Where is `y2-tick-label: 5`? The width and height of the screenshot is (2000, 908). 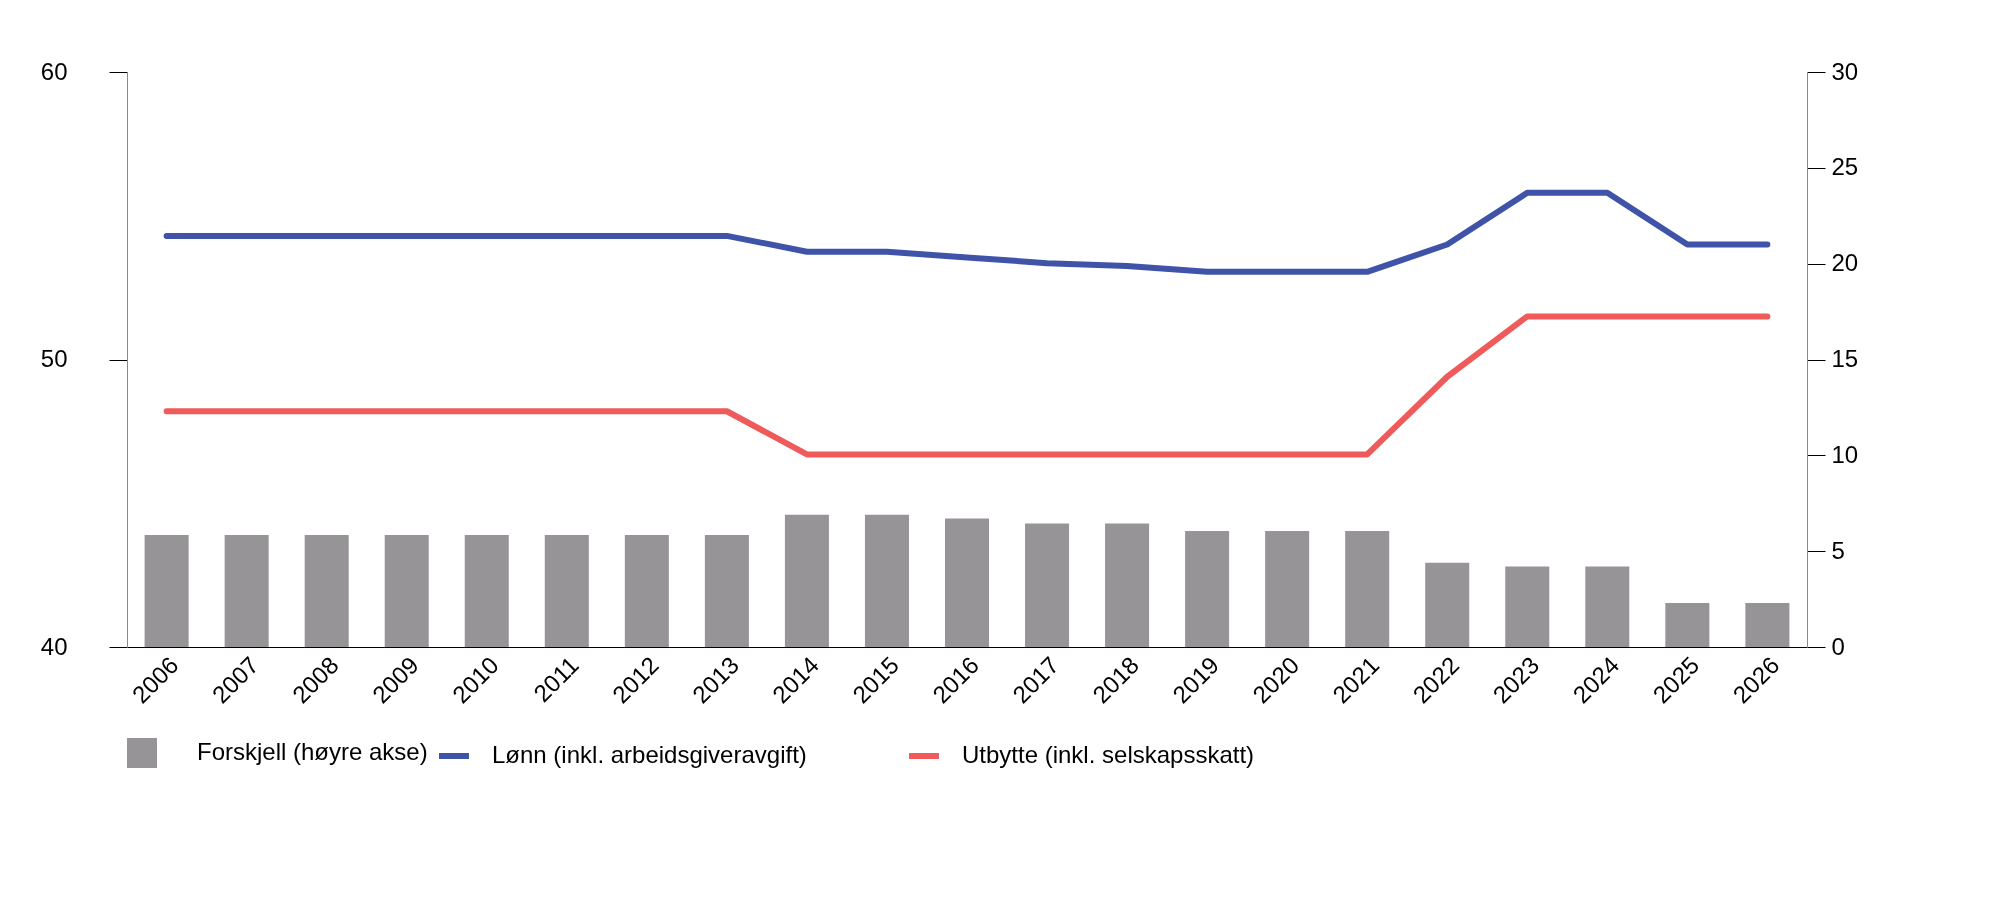
y2-tick-label: 5 is located at coordinates (1838, 550).